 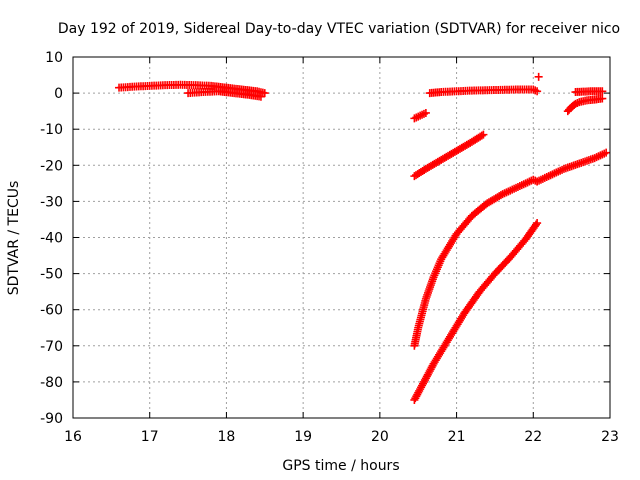 I want to click on y-tick-label: -90, so click(x=51, y=419).